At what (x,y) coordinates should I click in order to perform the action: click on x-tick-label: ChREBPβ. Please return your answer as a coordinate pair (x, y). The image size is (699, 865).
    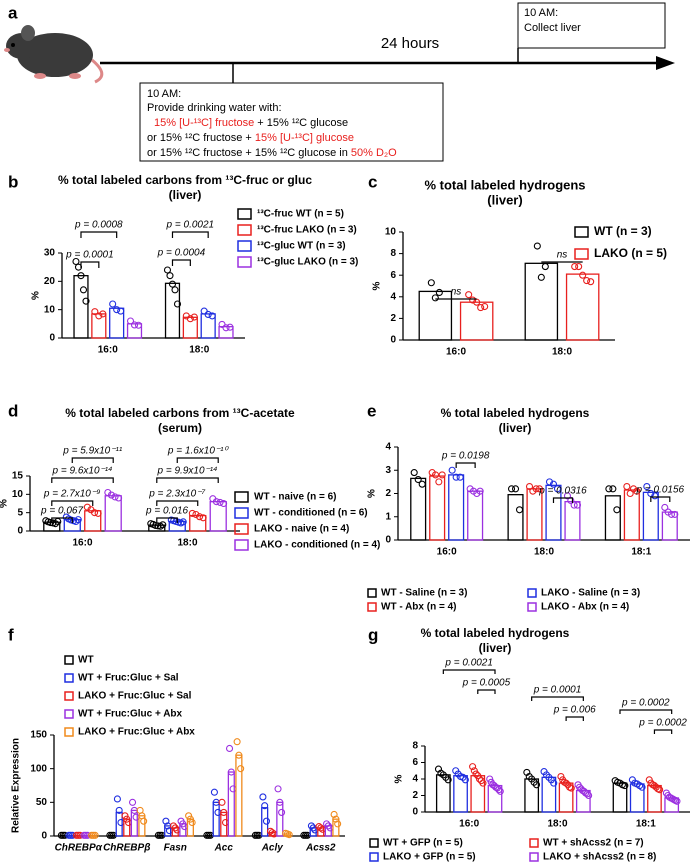
    Looking at the image, I should click on (126, 848).